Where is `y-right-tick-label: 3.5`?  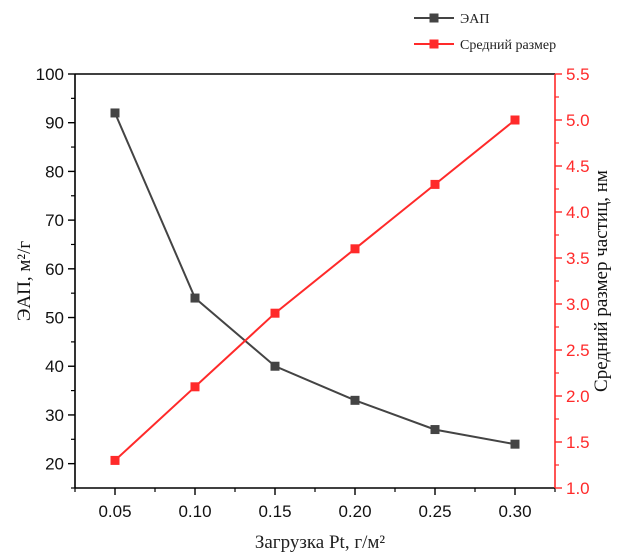
y-right-tick-label: 3.5 is located at coordinates (578, 258).